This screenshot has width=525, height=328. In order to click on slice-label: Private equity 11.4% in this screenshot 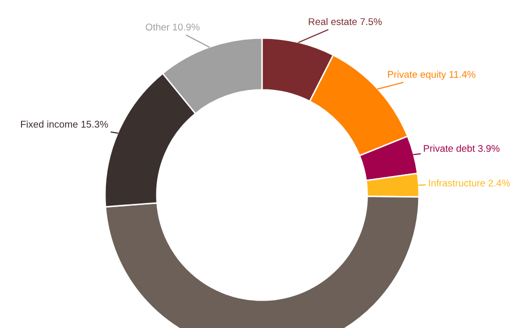, I will do `click(432, 75)`.